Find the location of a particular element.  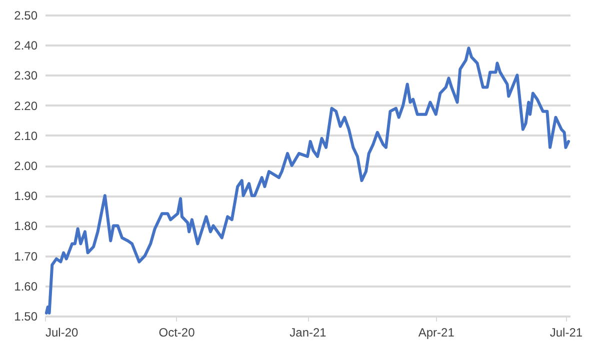

x-tick-label: Oct-20 is located at coordinates (177, 333).